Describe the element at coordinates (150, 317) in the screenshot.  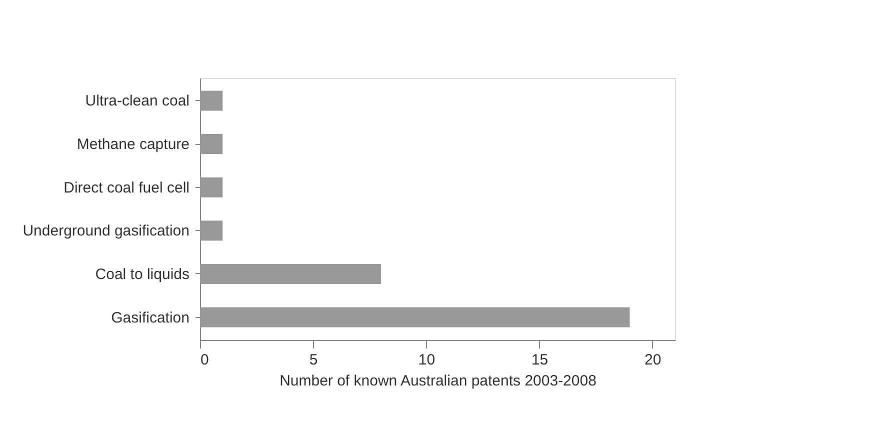
I see `y-tick-label: Gasification` at that location.